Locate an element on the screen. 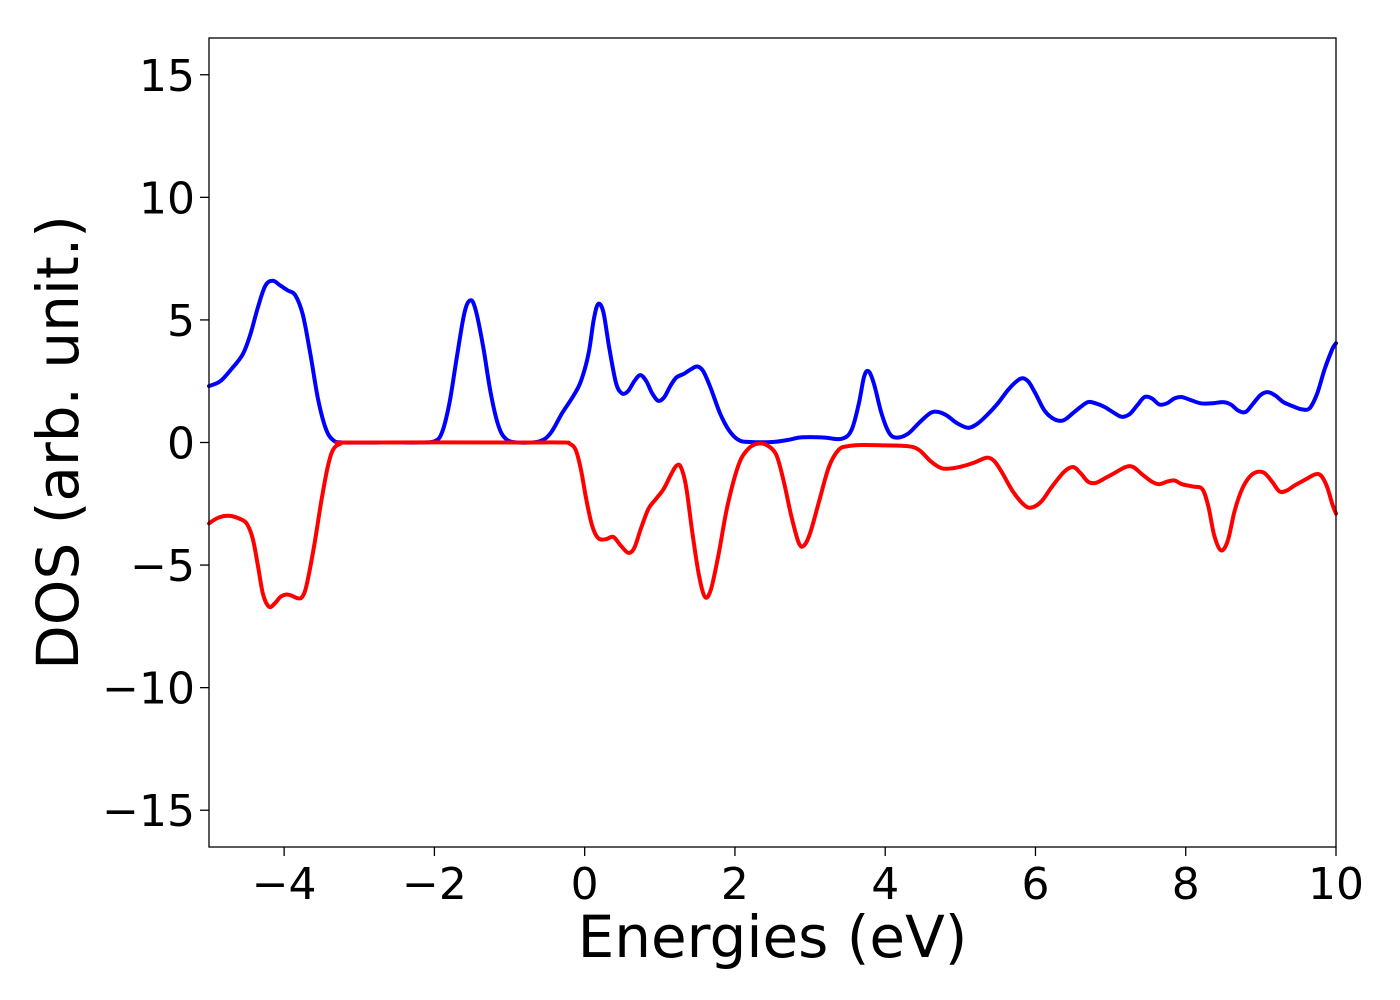 This screenshot has height=1000, width=1400. y-axis-label: DOS (arb. unit.) is located at coordinates (58, 442).